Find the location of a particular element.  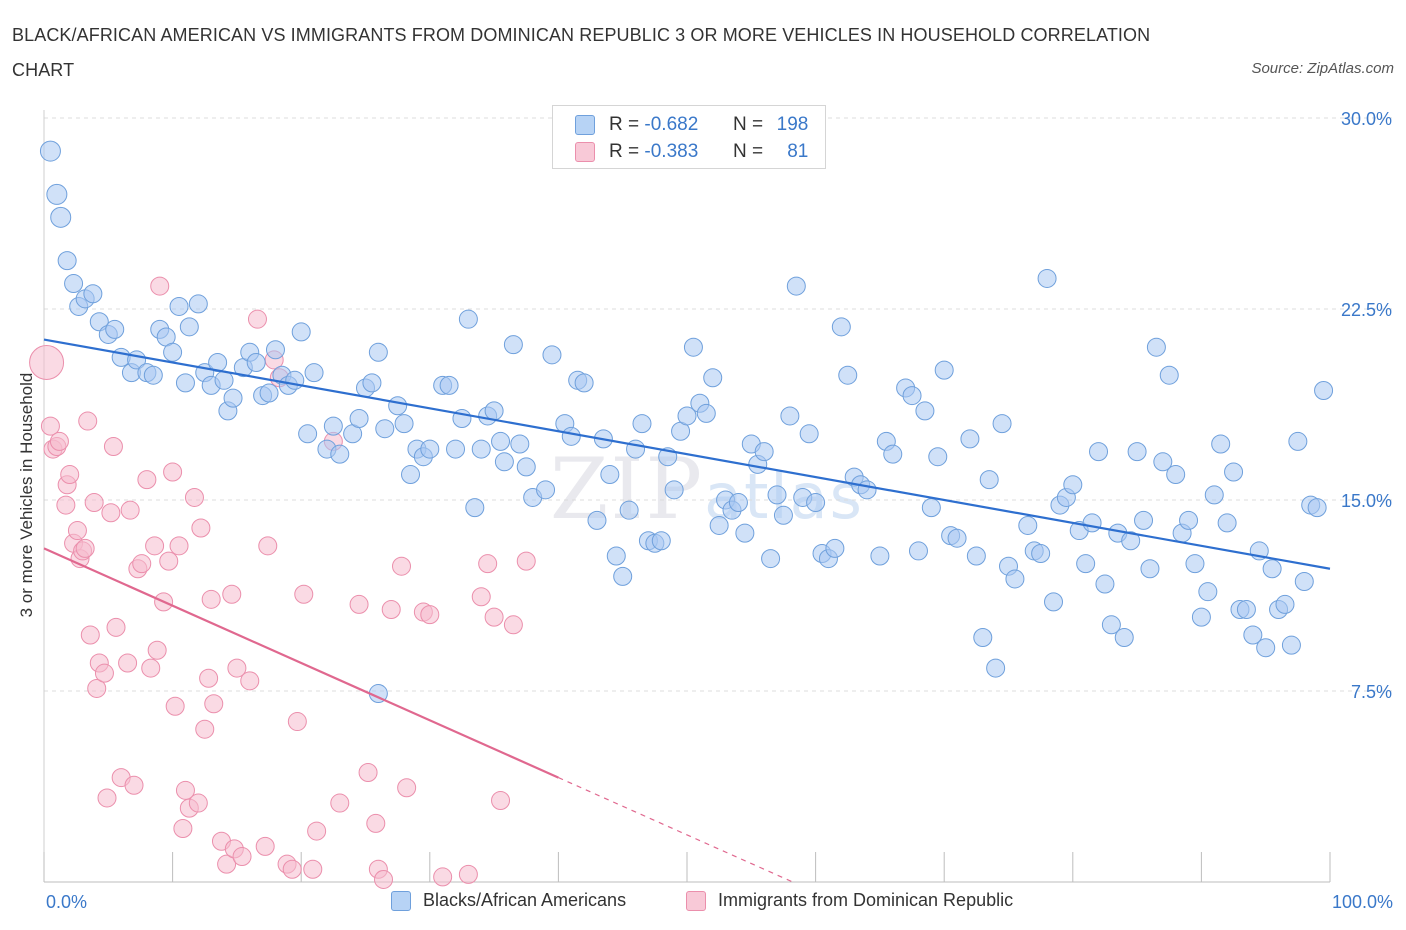

source-label: Source: ZipAtlas.com is located at coordinates (1322, 68).